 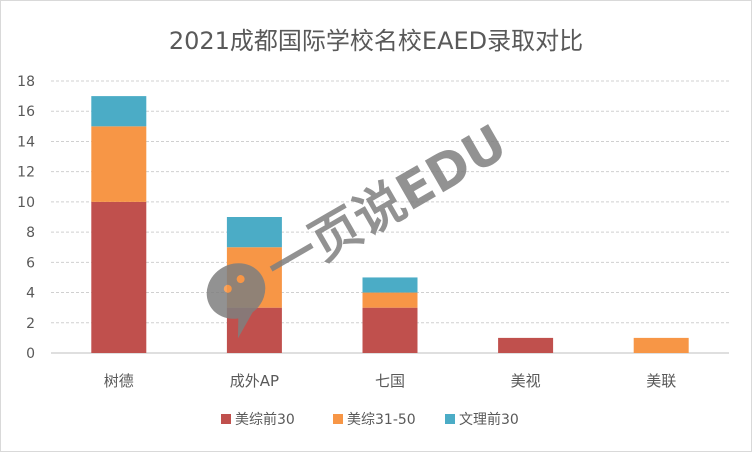 I want to click on legend-label: 文理前30, so click(x=489, y=419).